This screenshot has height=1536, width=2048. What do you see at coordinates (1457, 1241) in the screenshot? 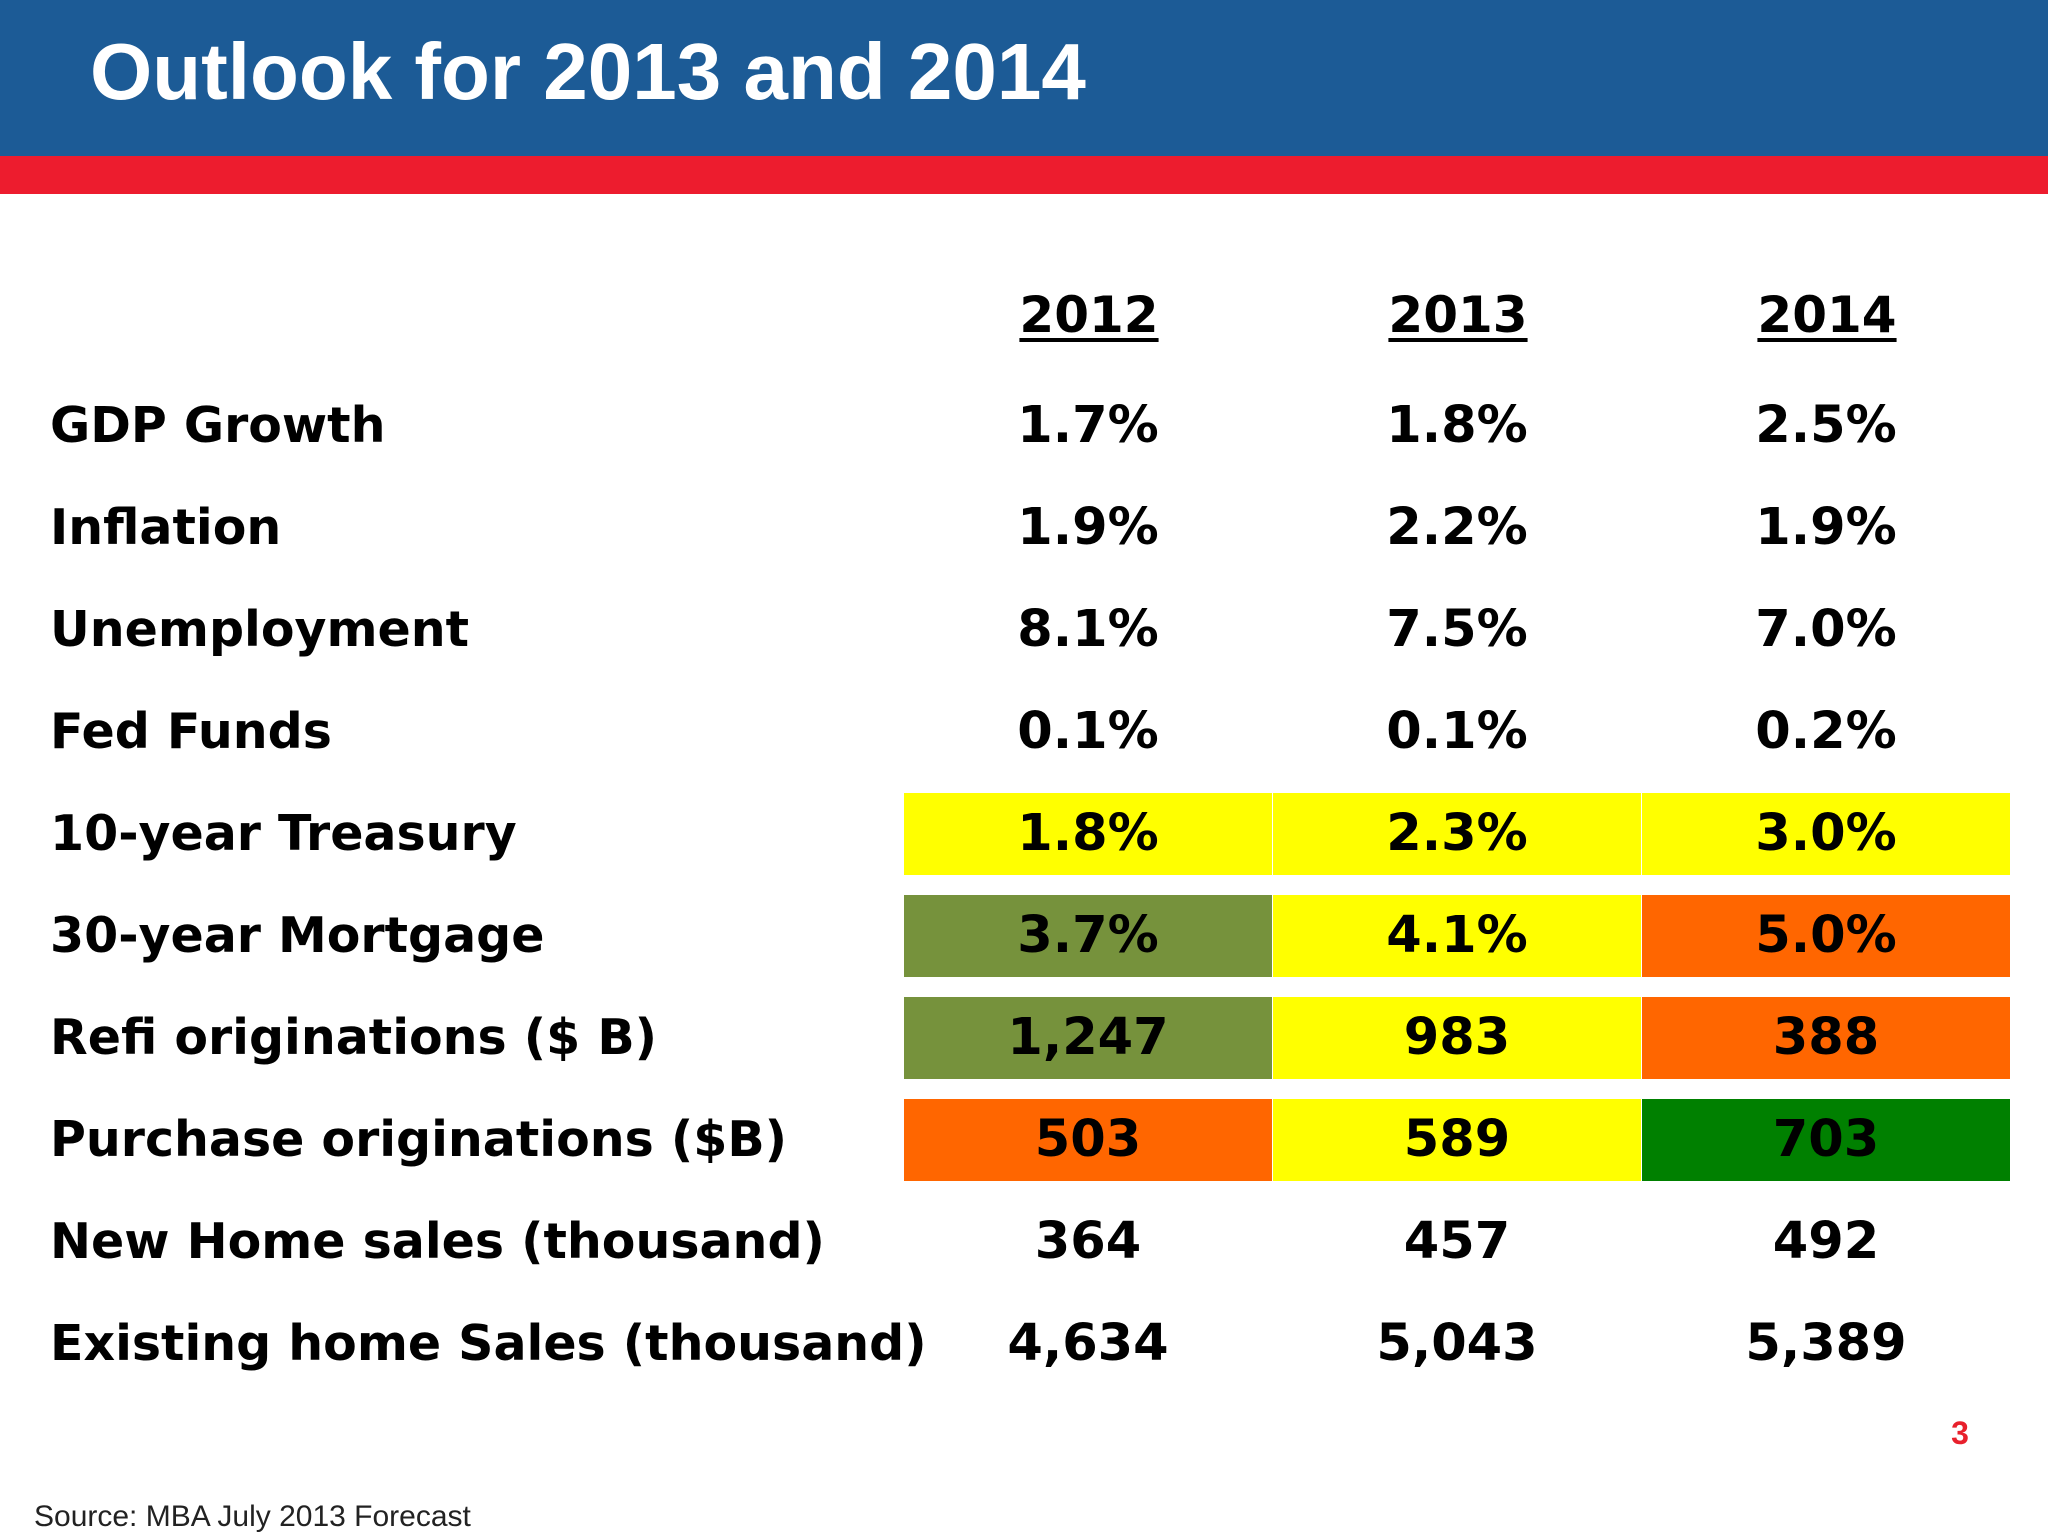
I see `table-cell: 457` at bounding box center [1457, 1241].